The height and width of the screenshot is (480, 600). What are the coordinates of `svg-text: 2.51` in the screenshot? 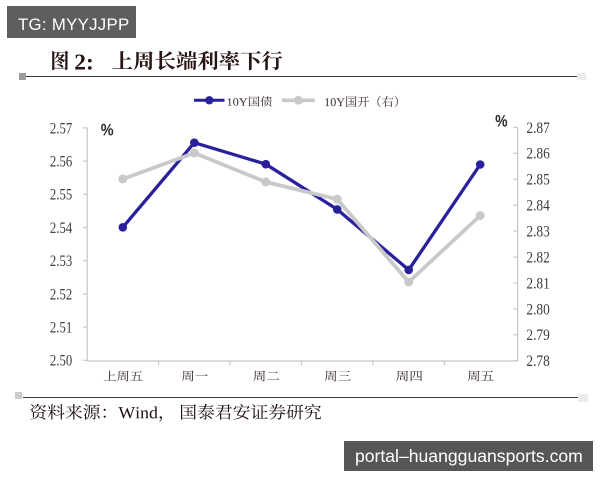 It's located at (61, 328).